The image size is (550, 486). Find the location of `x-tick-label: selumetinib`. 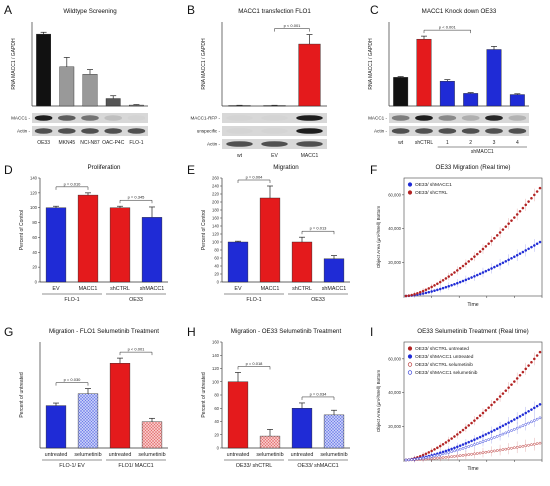

x-tick-label: selumetinib is located at coordinates (151, 455).